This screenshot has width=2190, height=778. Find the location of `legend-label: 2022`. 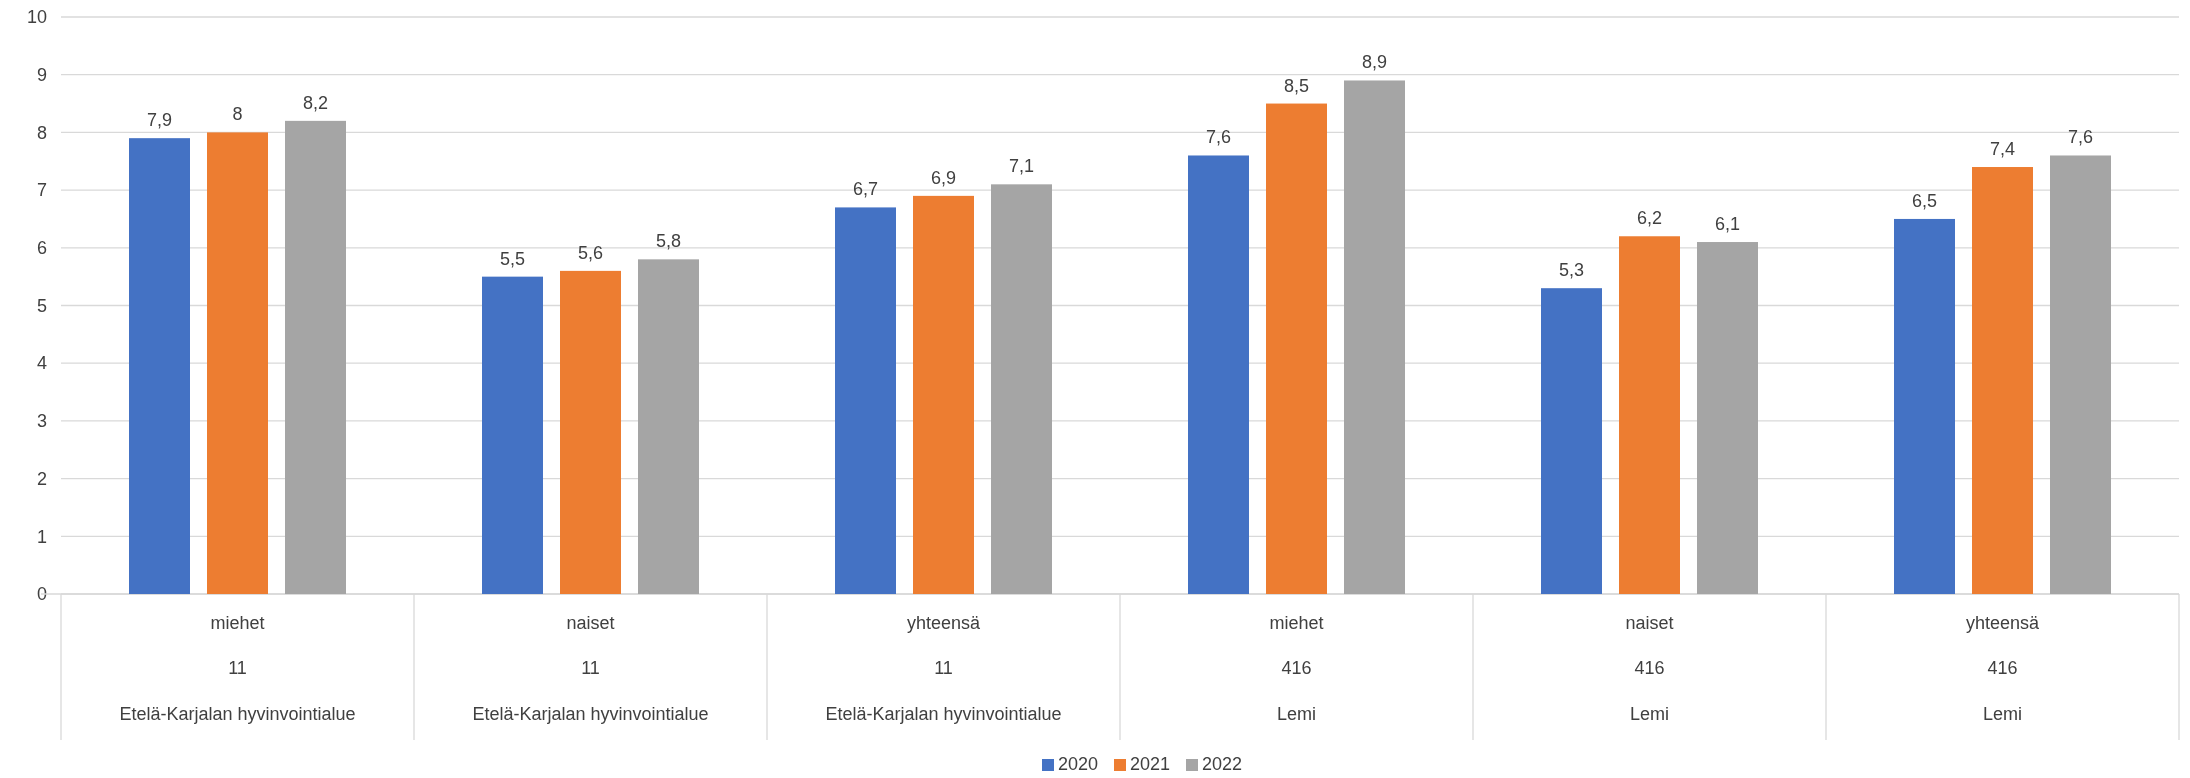

legend-label: 2022 is located at coordinates (1222, 763).